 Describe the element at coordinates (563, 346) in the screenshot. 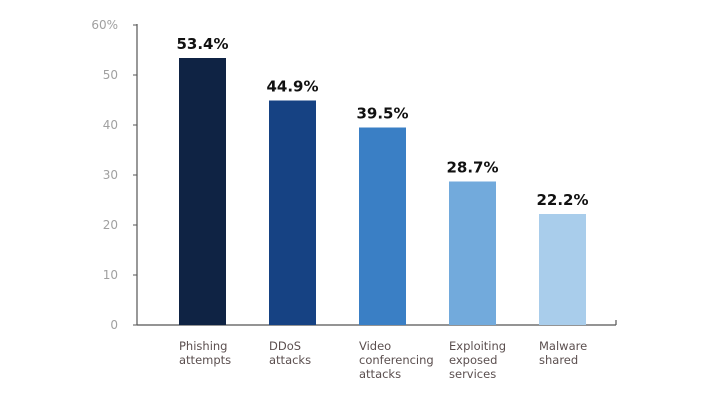

I see `category-label-line: Malware` at that location.